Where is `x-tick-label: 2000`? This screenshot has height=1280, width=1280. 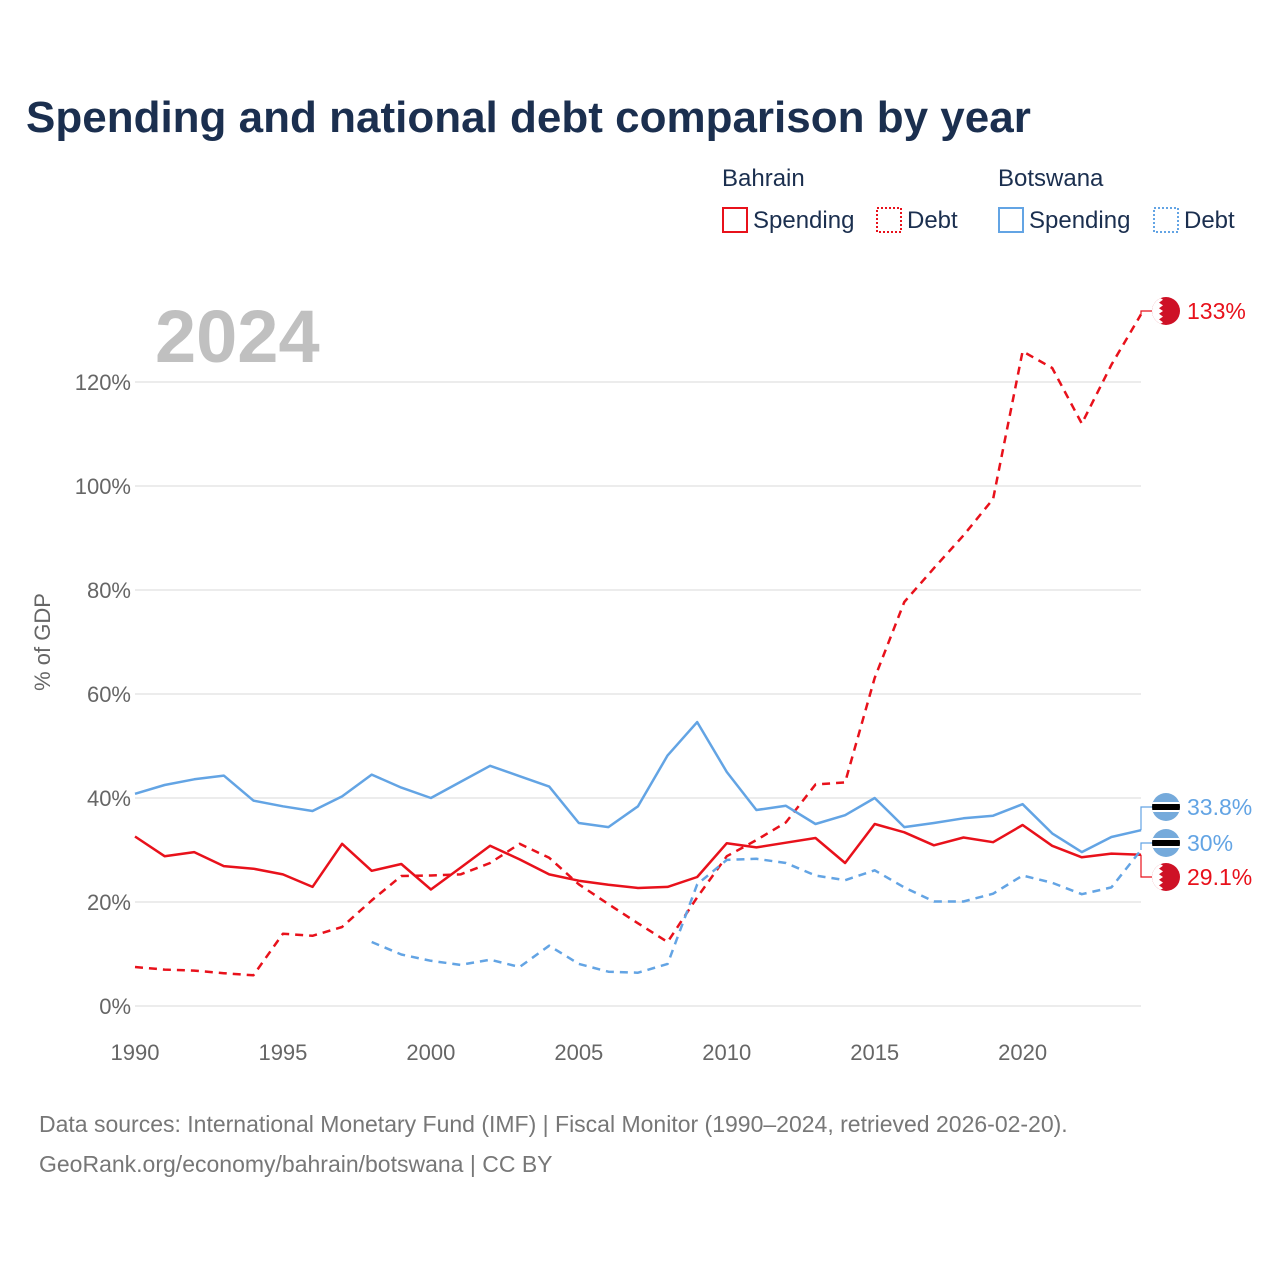
x-tick-label: 2000 is located at coordinates (430, 1052).